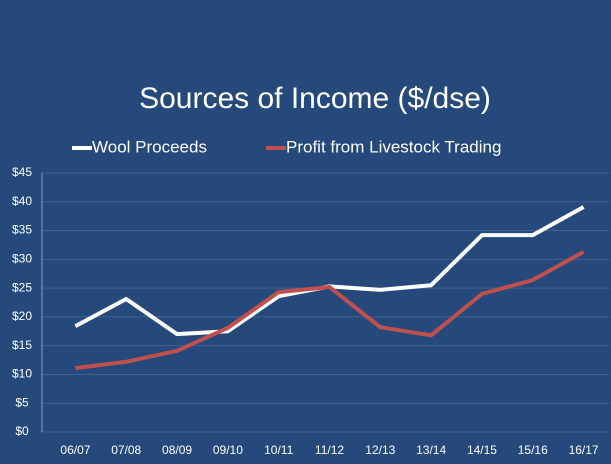 Image resolution: width=611 pixels, height=464 pixels. Describe the element at coordinates (278, 450) in the screenshot. I see `x-tick-label: 10/11` at that location.